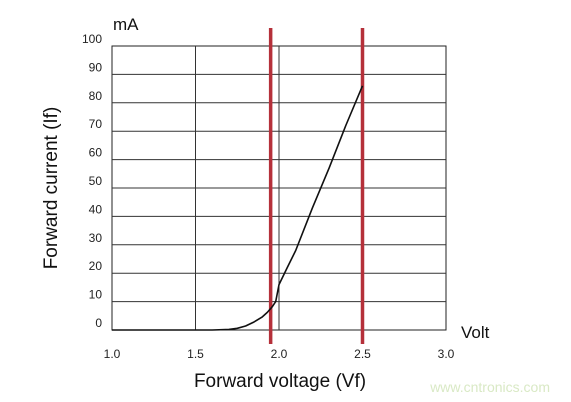  I want to click on x-unit-label: Volt, so click(475, 332).